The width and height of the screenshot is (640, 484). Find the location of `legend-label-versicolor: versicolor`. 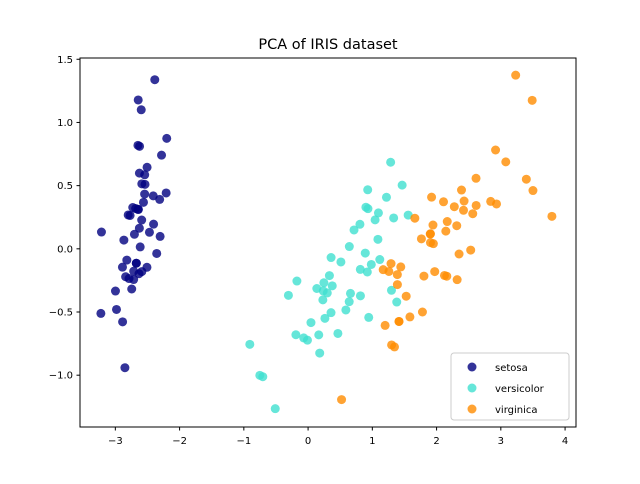

legend-label-versicolor: versicolor is located at coordinates (520, 389).